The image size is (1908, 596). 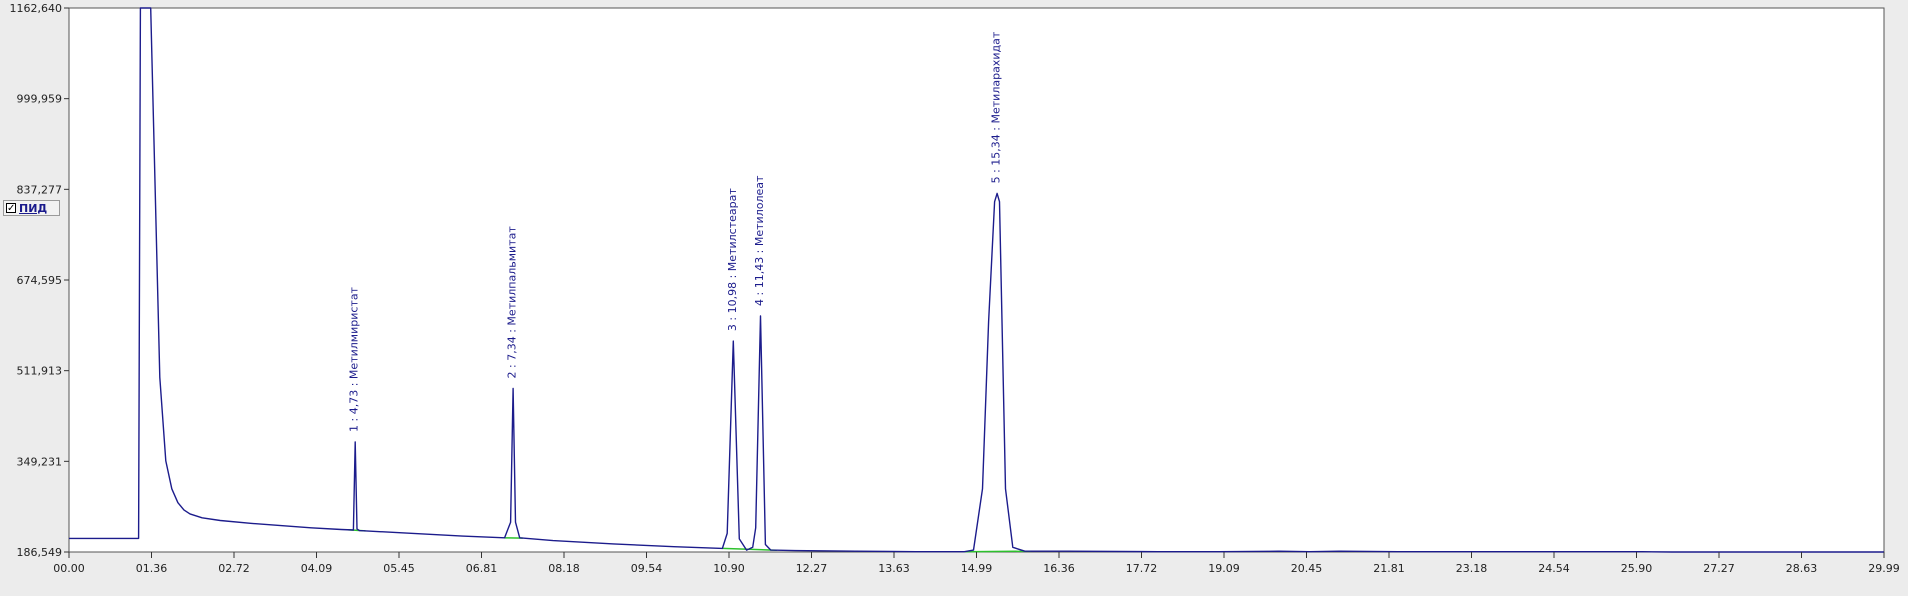 I want to click on x-tick-label-13: 17.72, so click(x=1142, y=568).